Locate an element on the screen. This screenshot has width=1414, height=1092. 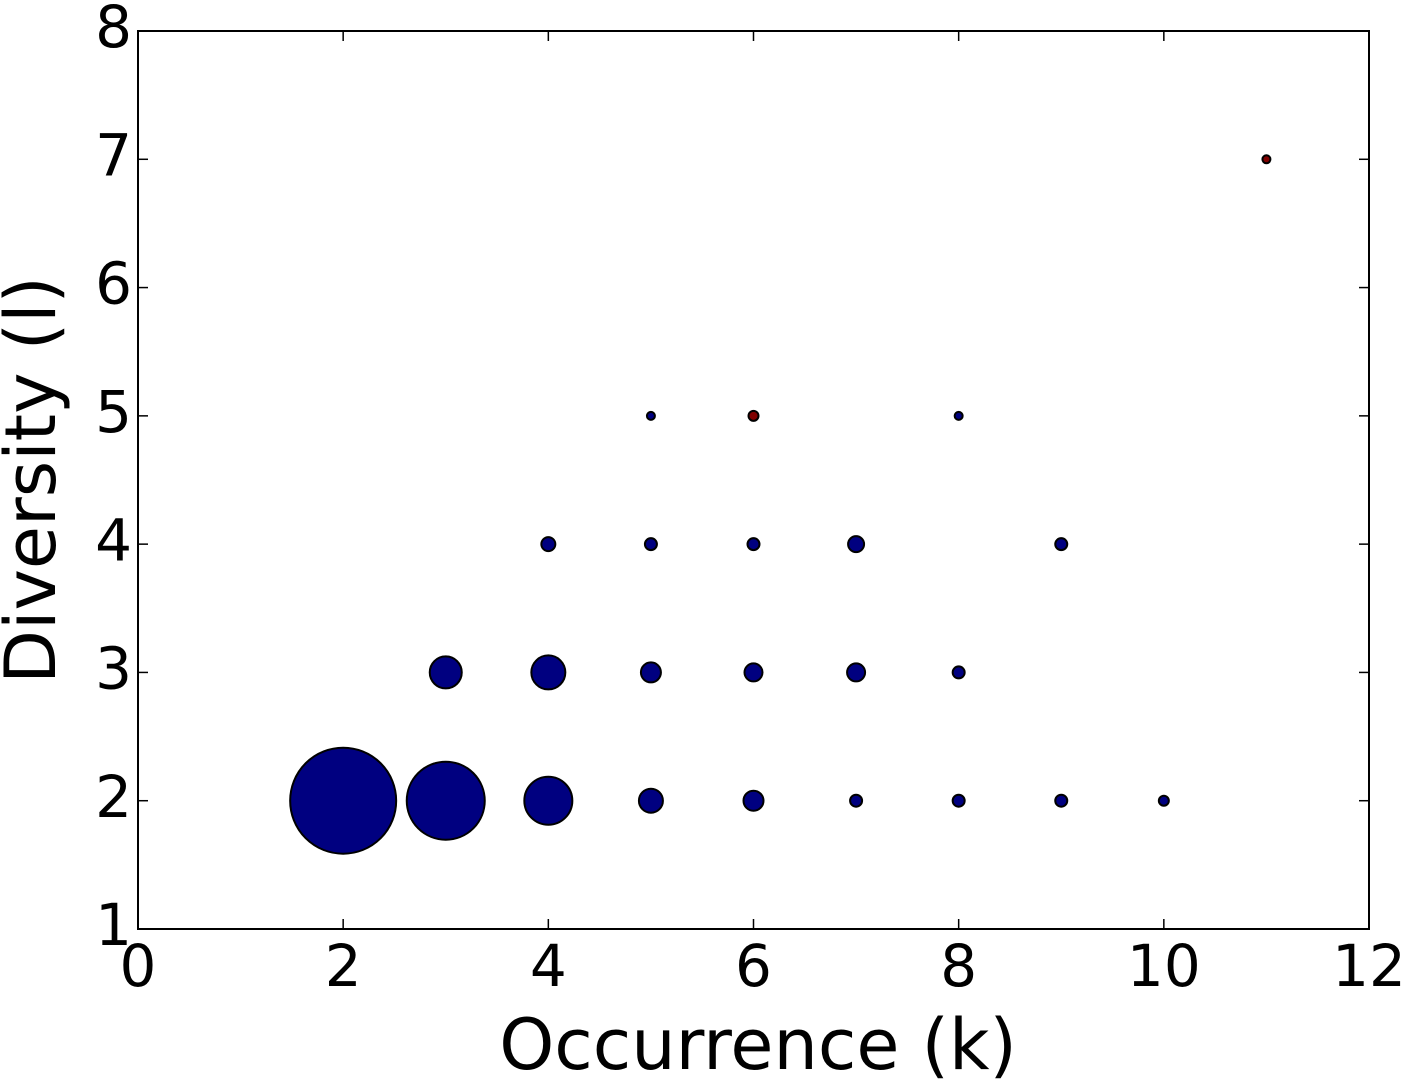
y-axis-label: Diversity (l) is located at coordinates (36, 480).